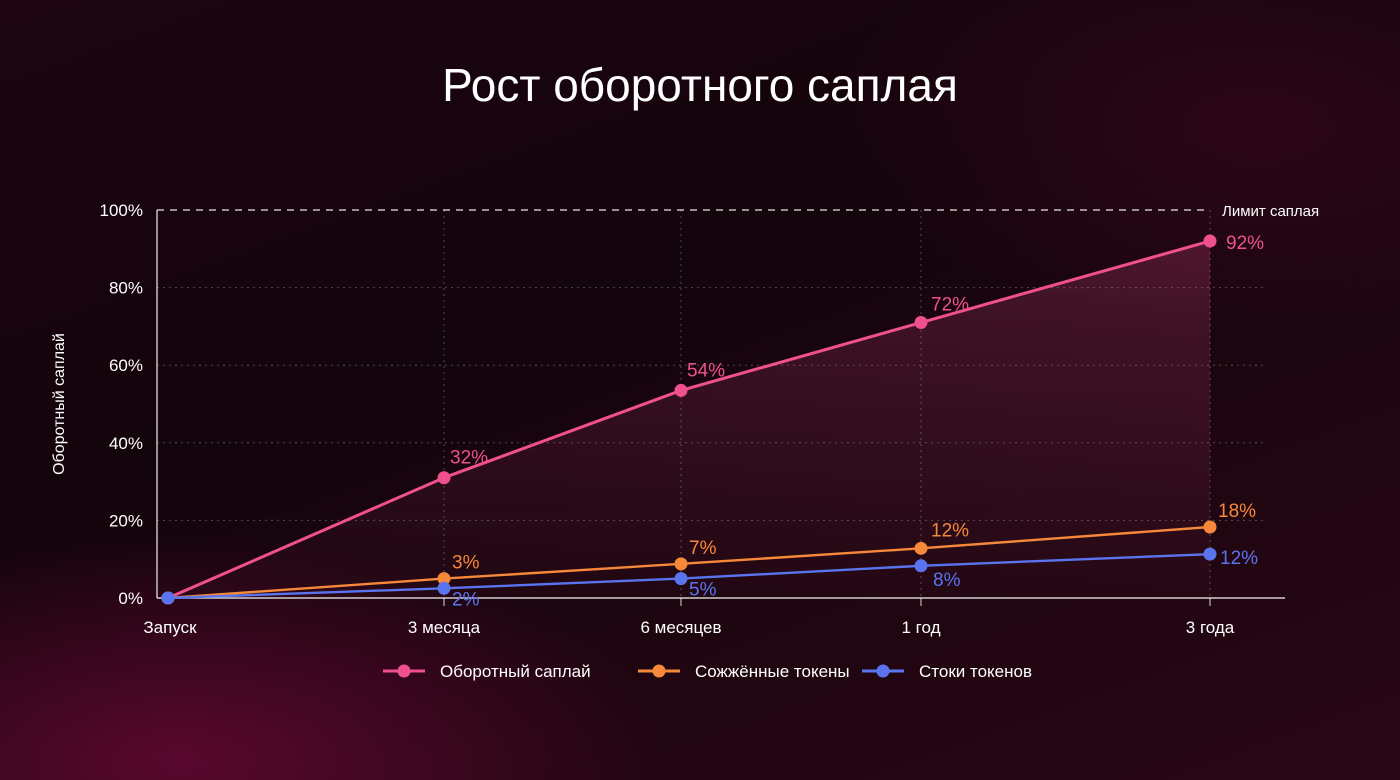  Describe the element at coordinates (947, 580) in the screenshot. I see `data-label: 8%` at that location.